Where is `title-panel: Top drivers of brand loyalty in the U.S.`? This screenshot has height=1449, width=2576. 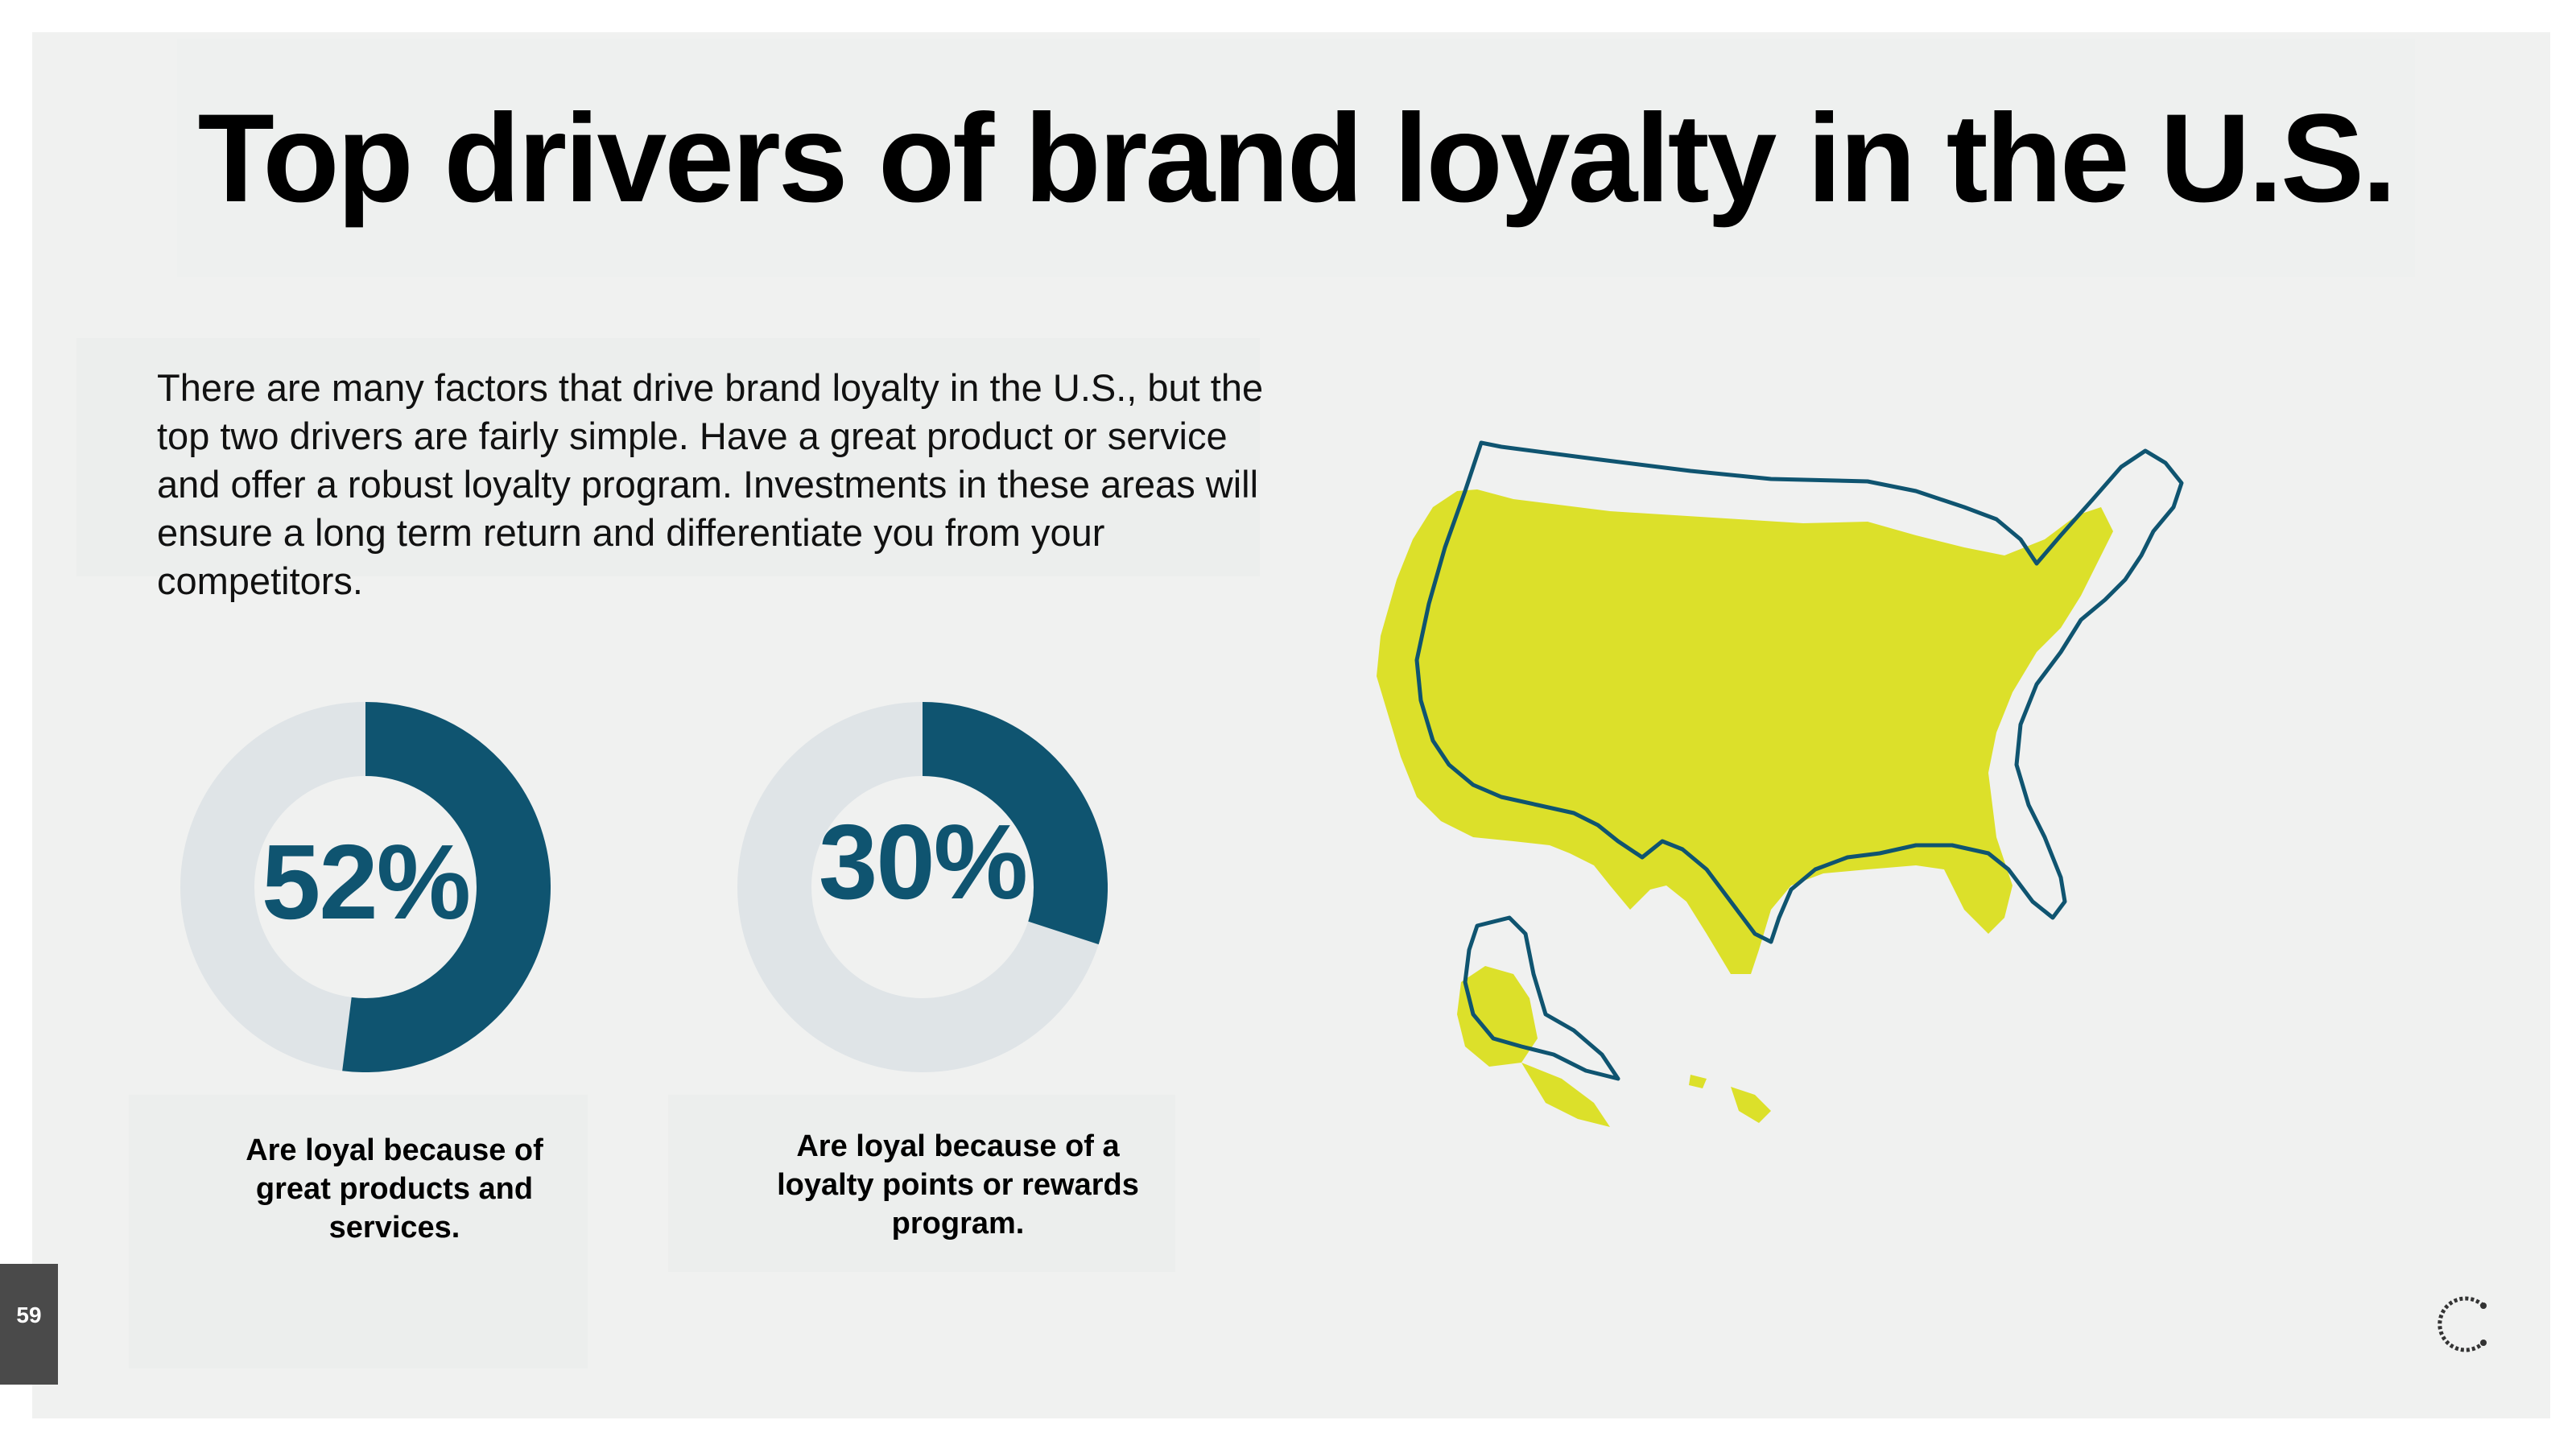 title-panel: Top drivers of brand loyalty in the U.S. is located at coordinates (1296, 158).